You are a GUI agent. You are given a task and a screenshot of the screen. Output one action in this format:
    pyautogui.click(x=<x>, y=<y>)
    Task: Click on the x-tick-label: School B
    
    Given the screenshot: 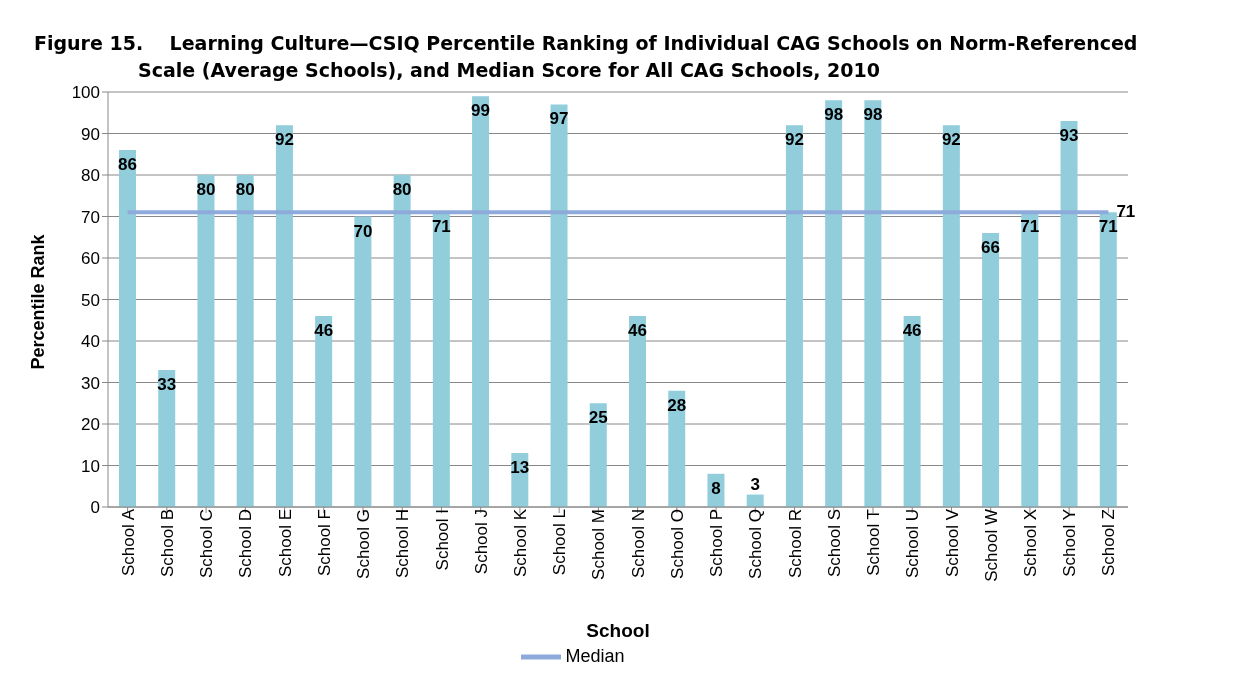 What is the action you would take?
    pyautogui.click(x=167, y=543)
    